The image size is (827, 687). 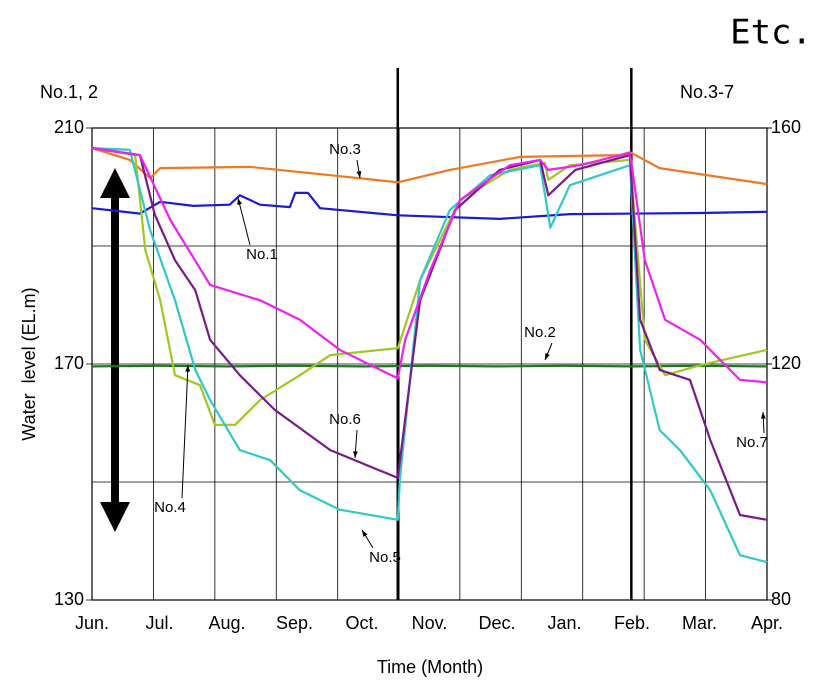 I want to click on y2-axis-title: No.3-7, so click(x=707, y=92).